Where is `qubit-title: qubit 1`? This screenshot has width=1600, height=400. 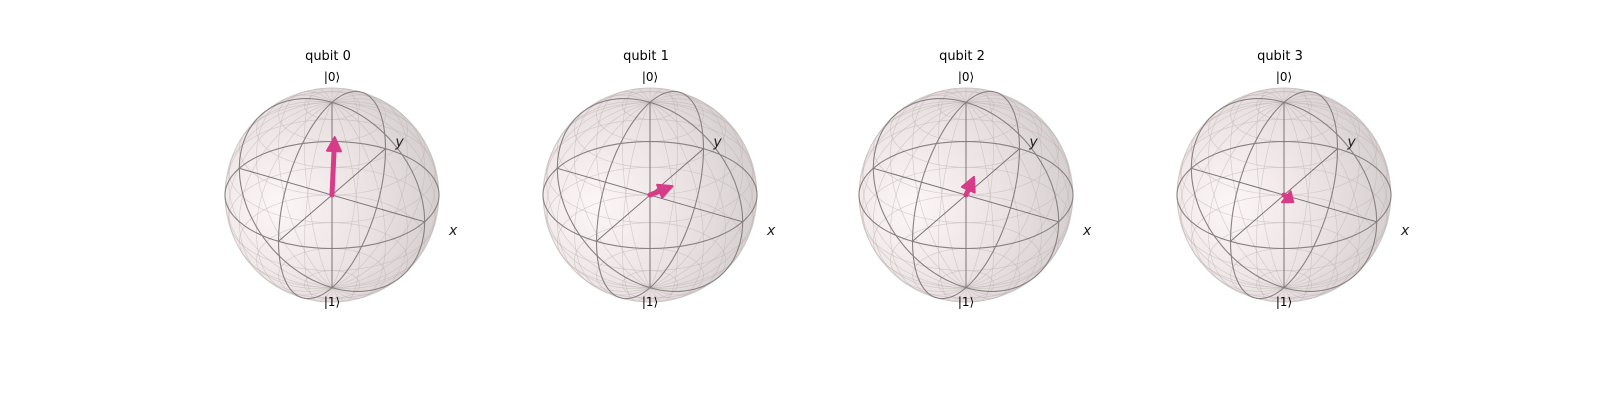
qubit-title: qubit 1 is located at coordinates (646, 56).